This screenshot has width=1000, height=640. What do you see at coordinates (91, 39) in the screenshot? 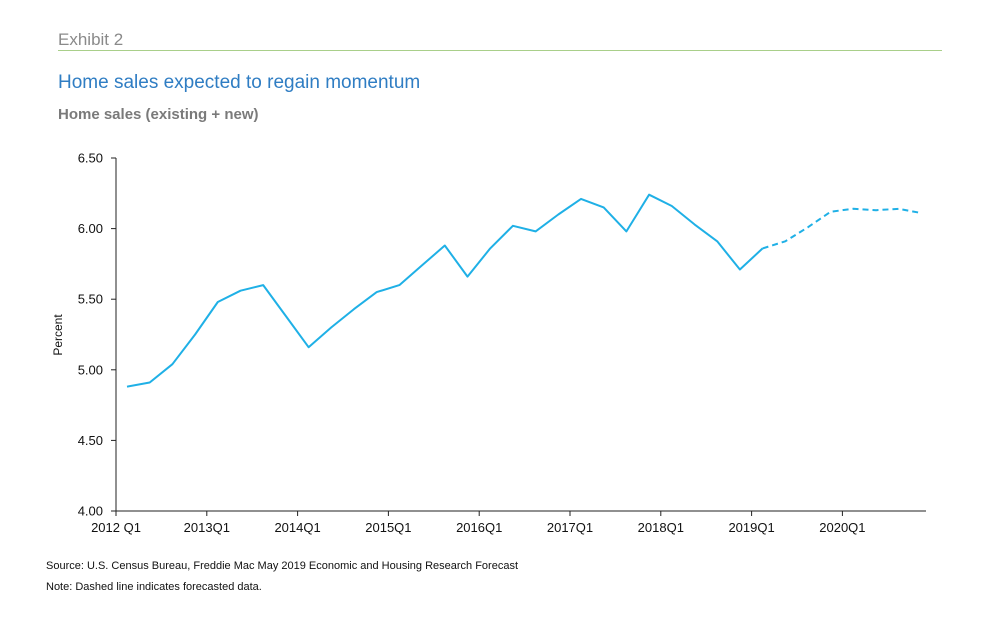
I see `exhibit-label: Exhibit 2` at bounding box center [91, 39].